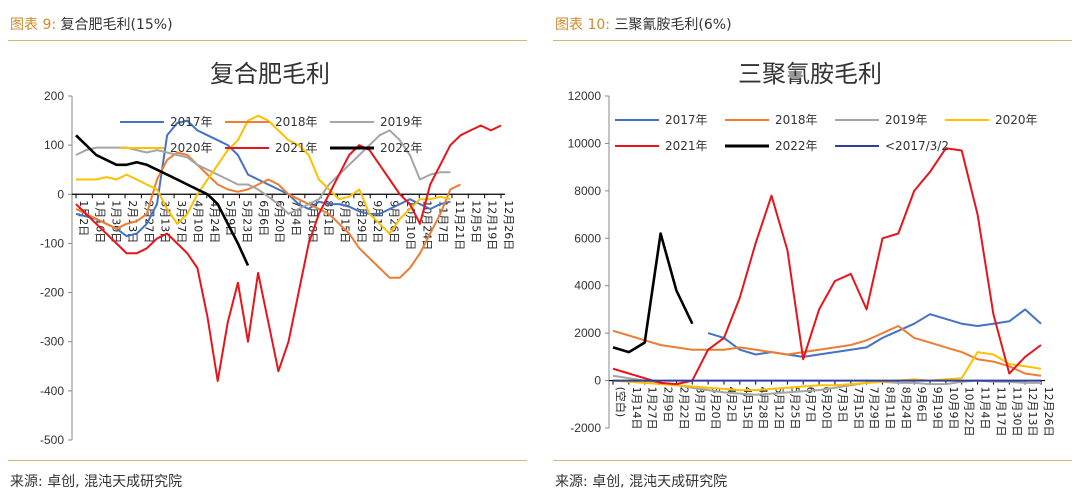  What do you see at coordinates (1000, 412) in the screenshot?
I see `x-tick-label: 11月17日` at bounding box center [1000, 412].